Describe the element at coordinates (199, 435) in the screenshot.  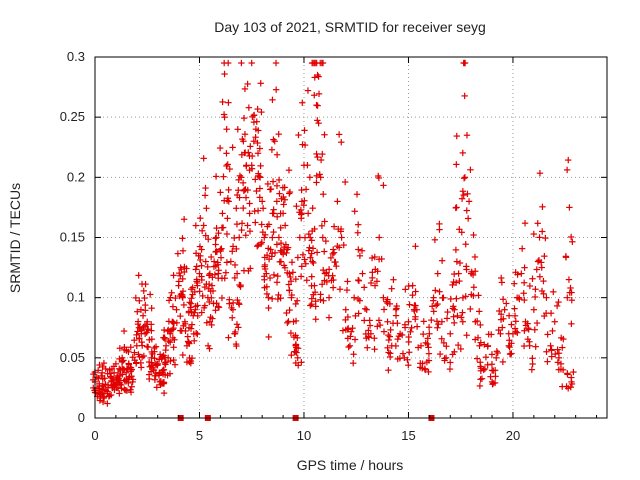
I see `x-tick-label: 5` at that location.